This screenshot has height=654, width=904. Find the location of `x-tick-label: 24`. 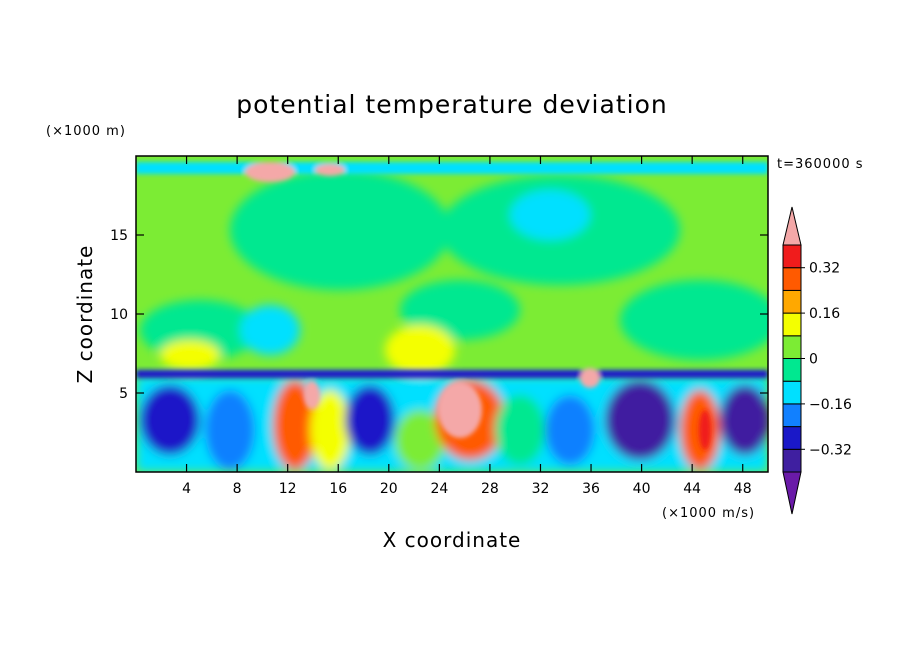

x-tick-label: 24 is located at coordinates (439, 489).